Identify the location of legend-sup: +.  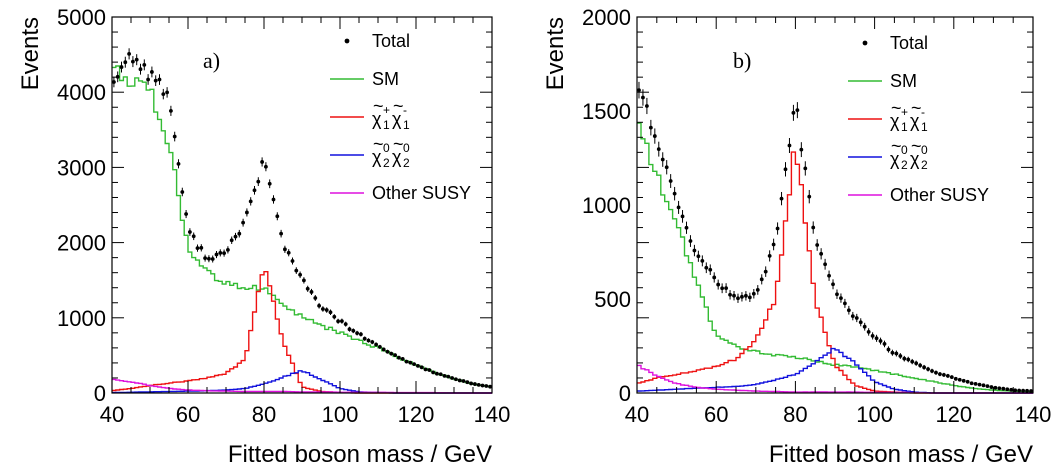
(904, 112).